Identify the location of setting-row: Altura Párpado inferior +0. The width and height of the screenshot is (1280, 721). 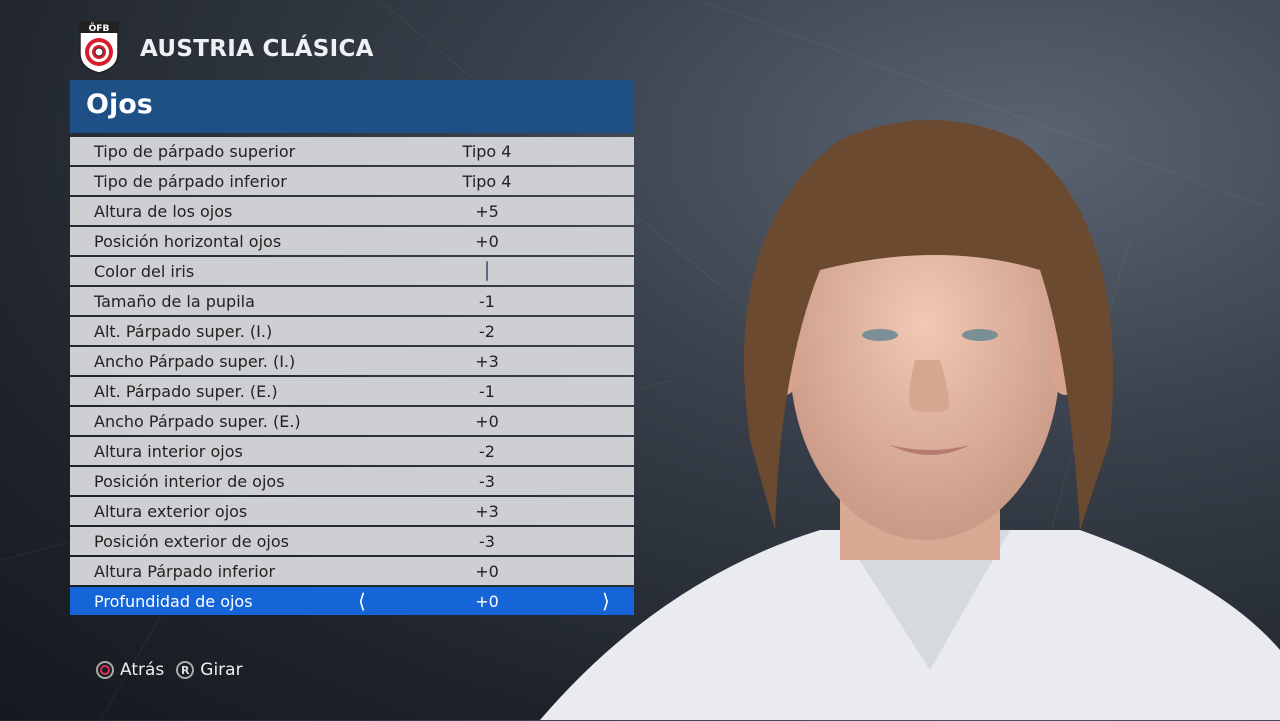
(352, 571).